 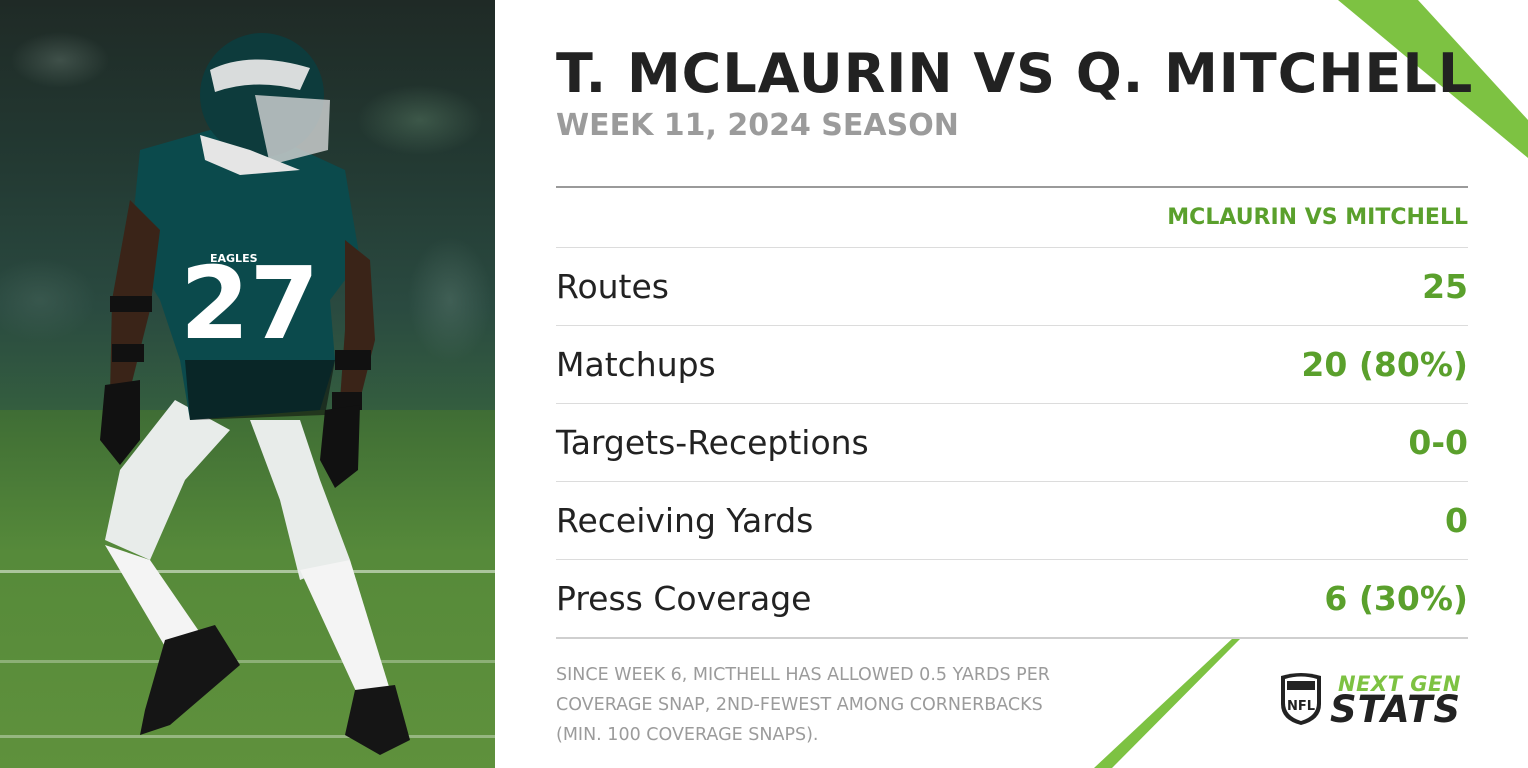 I want to click on jersey-number: 27, so click(x=249, y=303).